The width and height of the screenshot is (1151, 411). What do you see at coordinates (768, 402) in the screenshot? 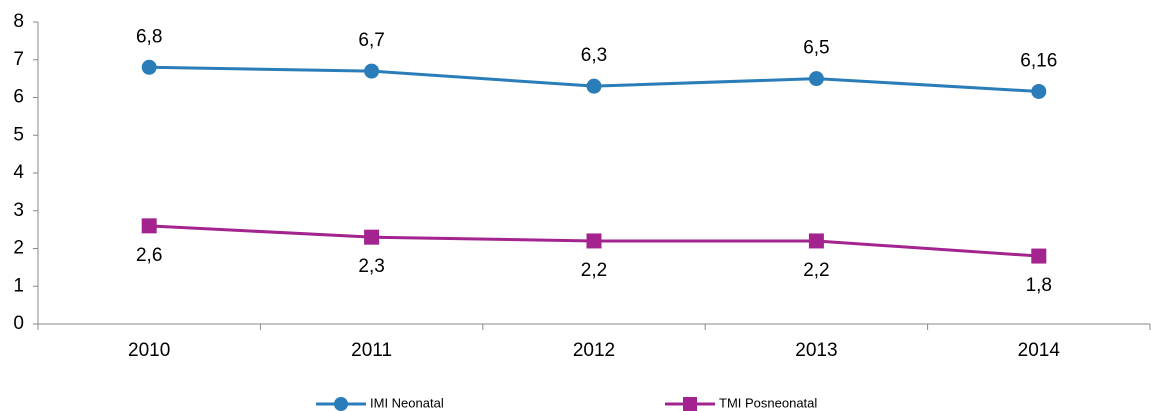
I see `legend-label: TMI Posneonatal` at bounding box center [768, 402].